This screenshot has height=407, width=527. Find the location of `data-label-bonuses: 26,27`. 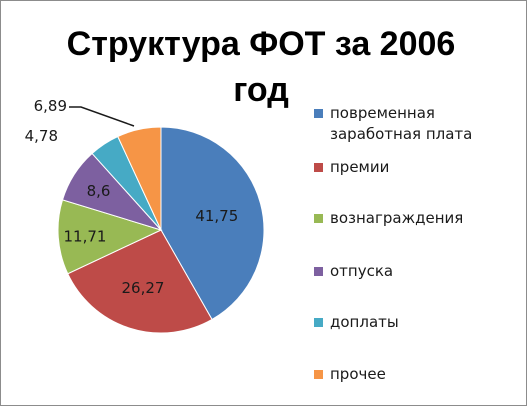

data-label-bonuses: 26,27 is located at coordinates (143, 288).